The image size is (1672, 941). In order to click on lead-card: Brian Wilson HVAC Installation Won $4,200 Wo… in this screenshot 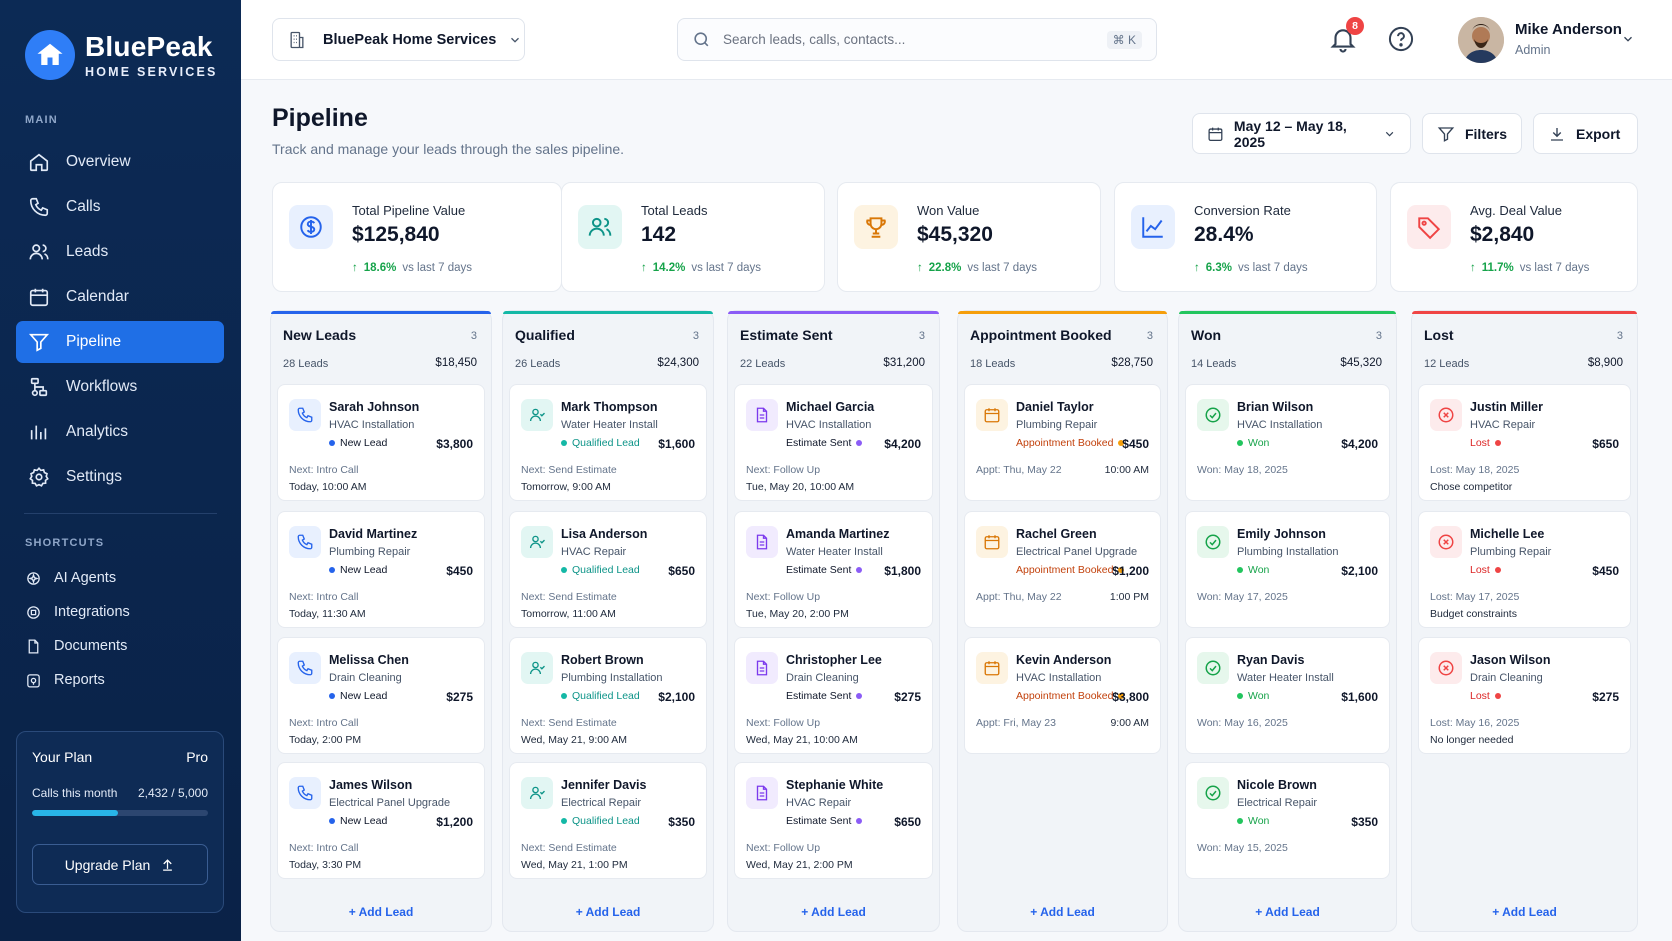, I will do `click(1287, 442)`.